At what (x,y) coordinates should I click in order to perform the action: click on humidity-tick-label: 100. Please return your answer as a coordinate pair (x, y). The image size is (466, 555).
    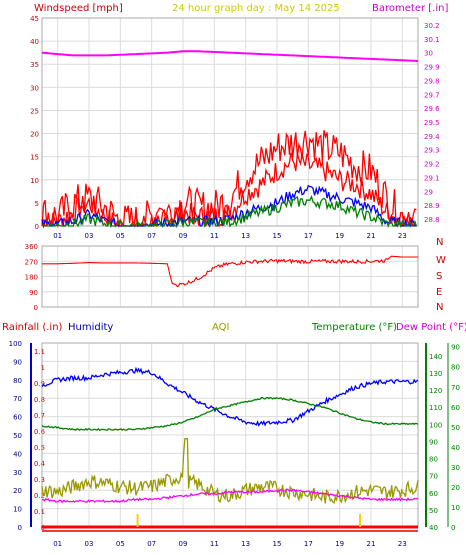
    Looking at the image, I should click on (15, 344).